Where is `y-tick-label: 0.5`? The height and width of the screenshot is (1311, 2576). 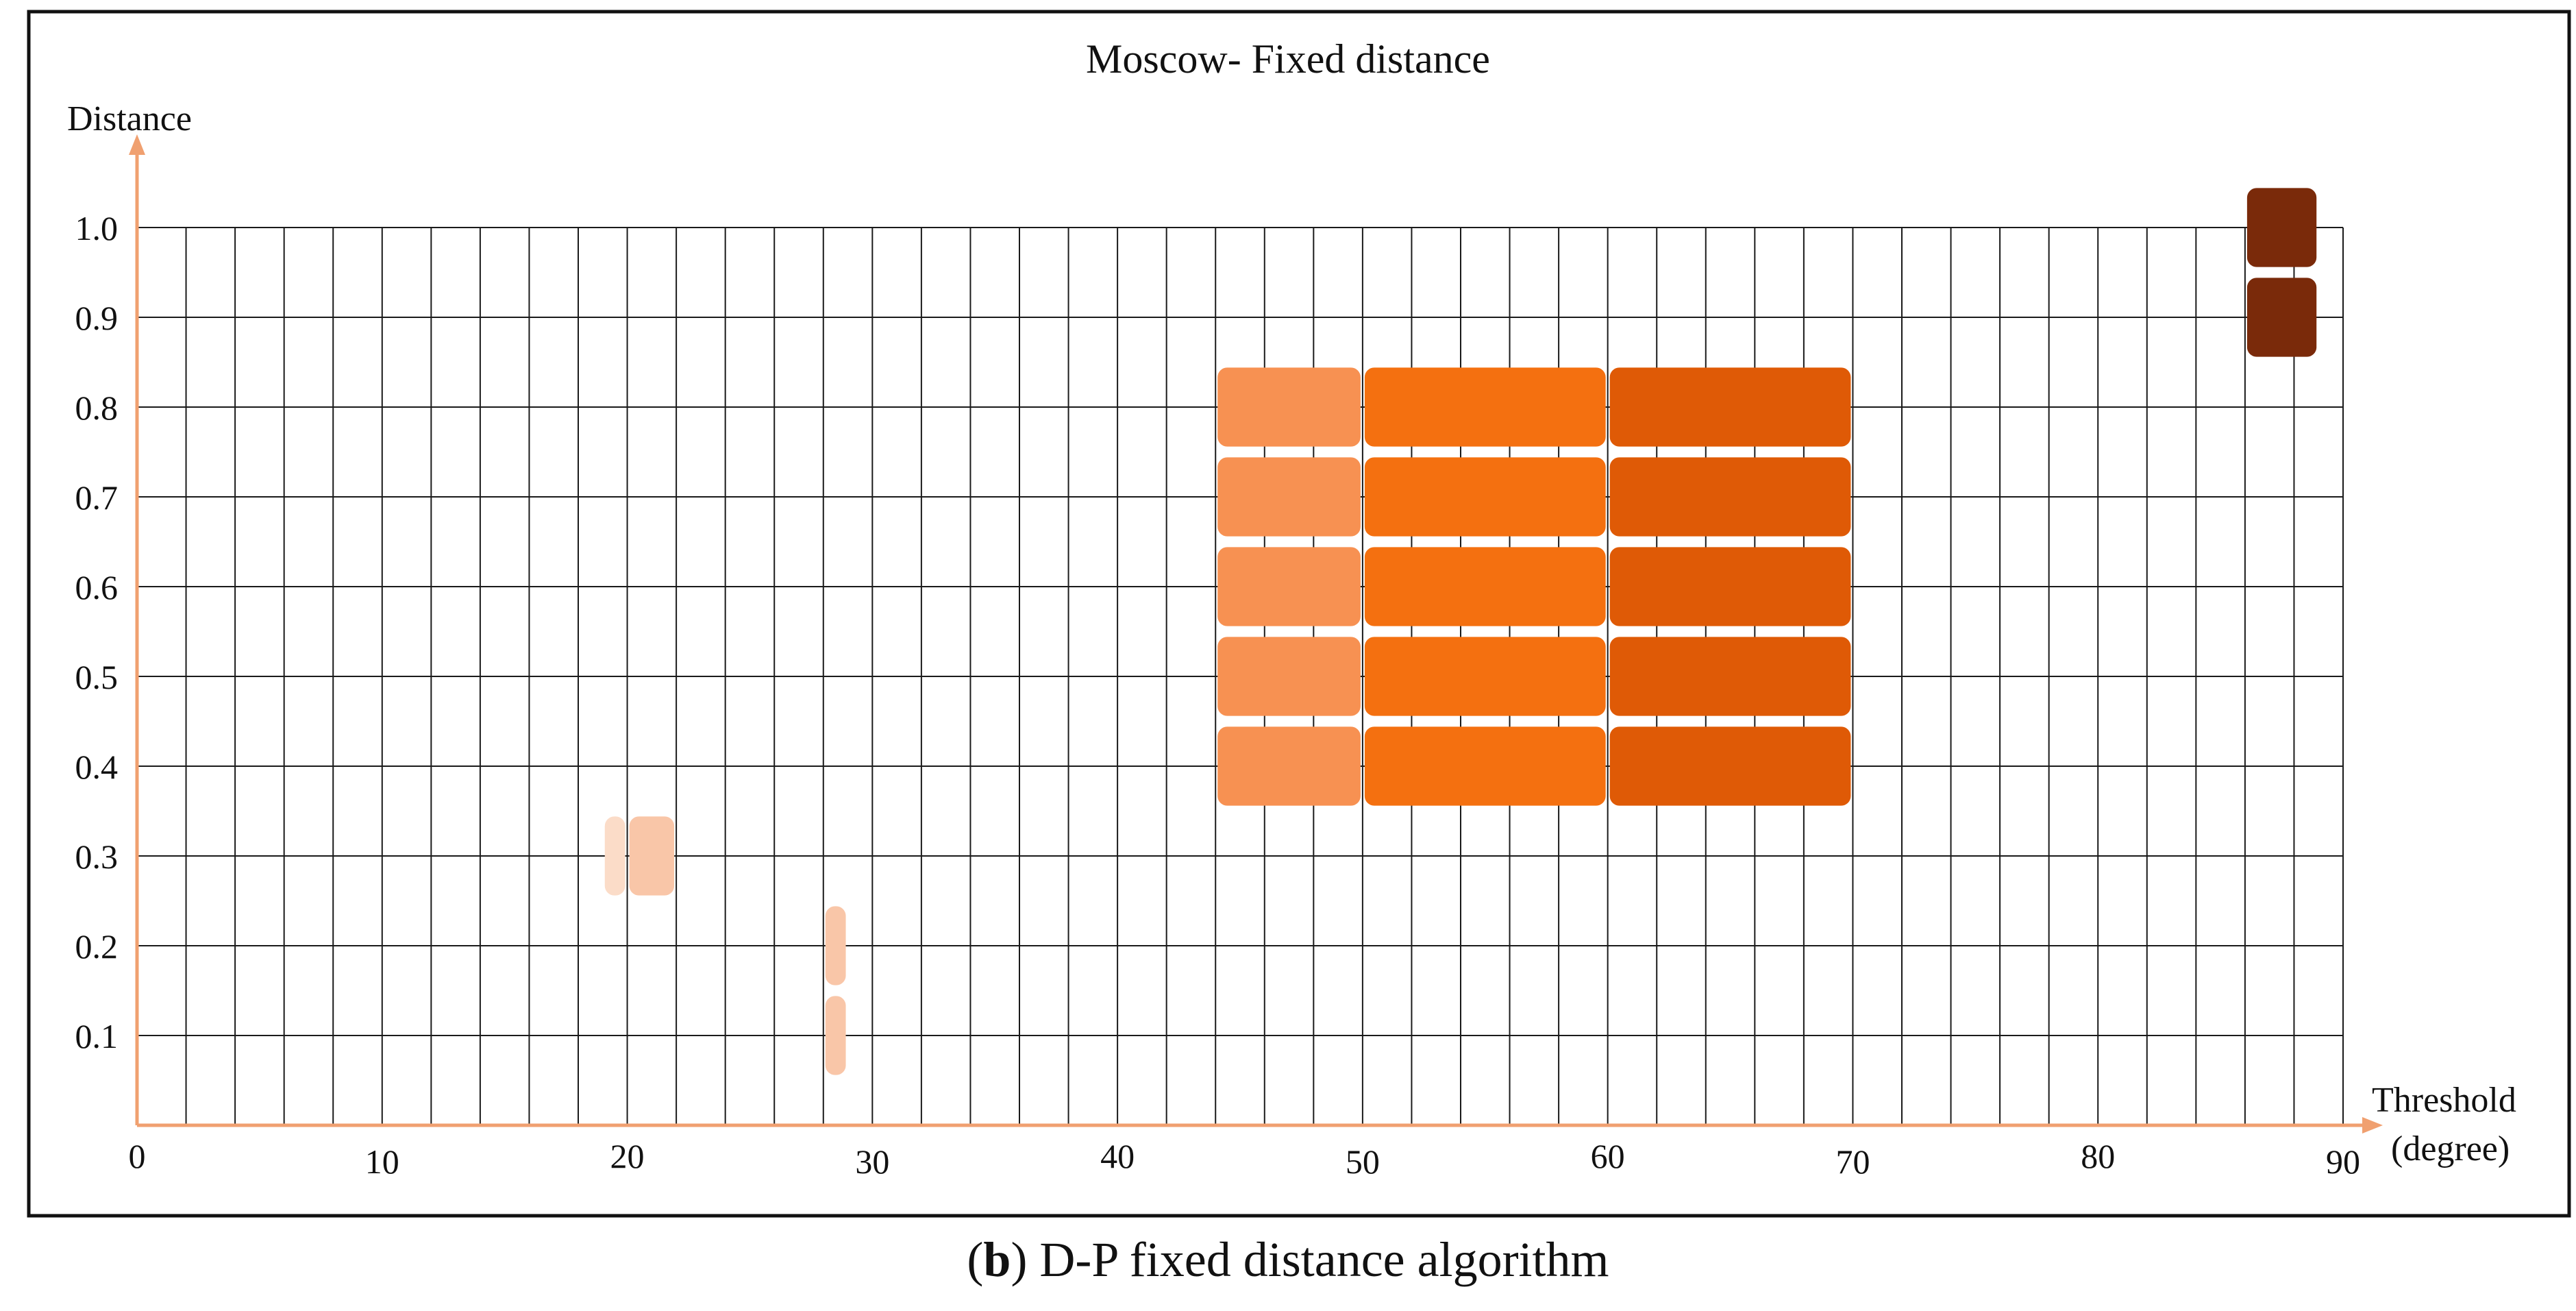
y-tick-label: 0.5 is located at coordinates (97, 677).